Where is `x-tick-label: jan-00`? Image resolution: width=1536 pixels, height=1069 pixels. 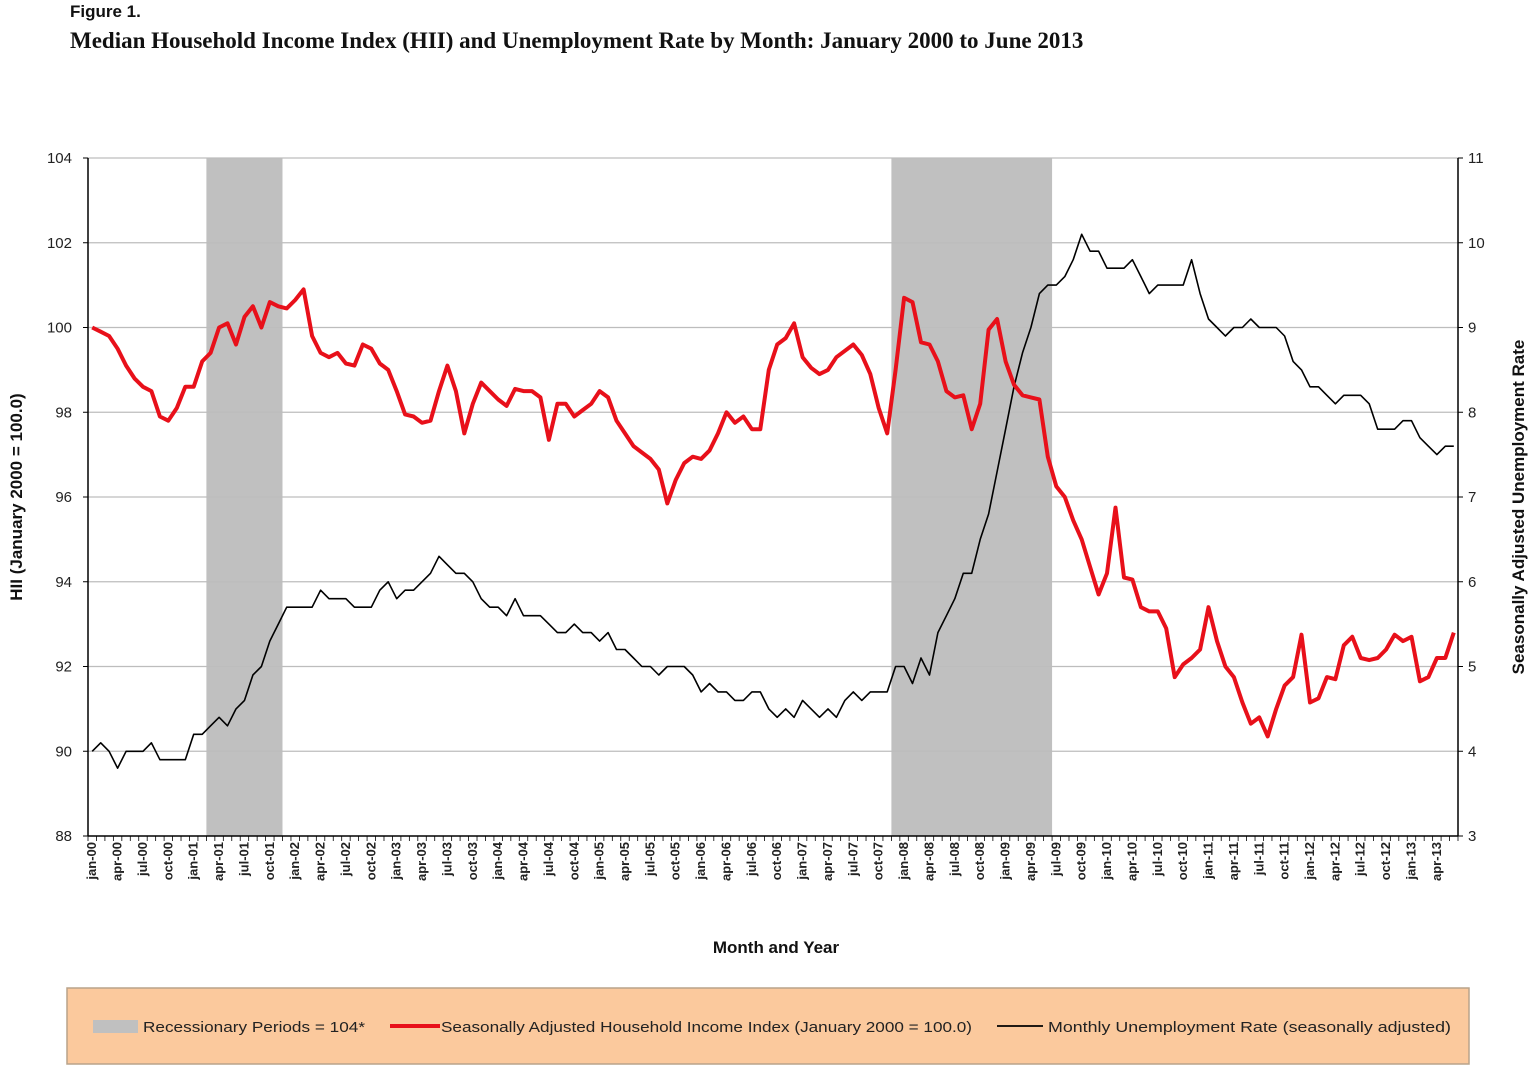 x-tick-label: jan-00 is located at coordinates (91, 861).